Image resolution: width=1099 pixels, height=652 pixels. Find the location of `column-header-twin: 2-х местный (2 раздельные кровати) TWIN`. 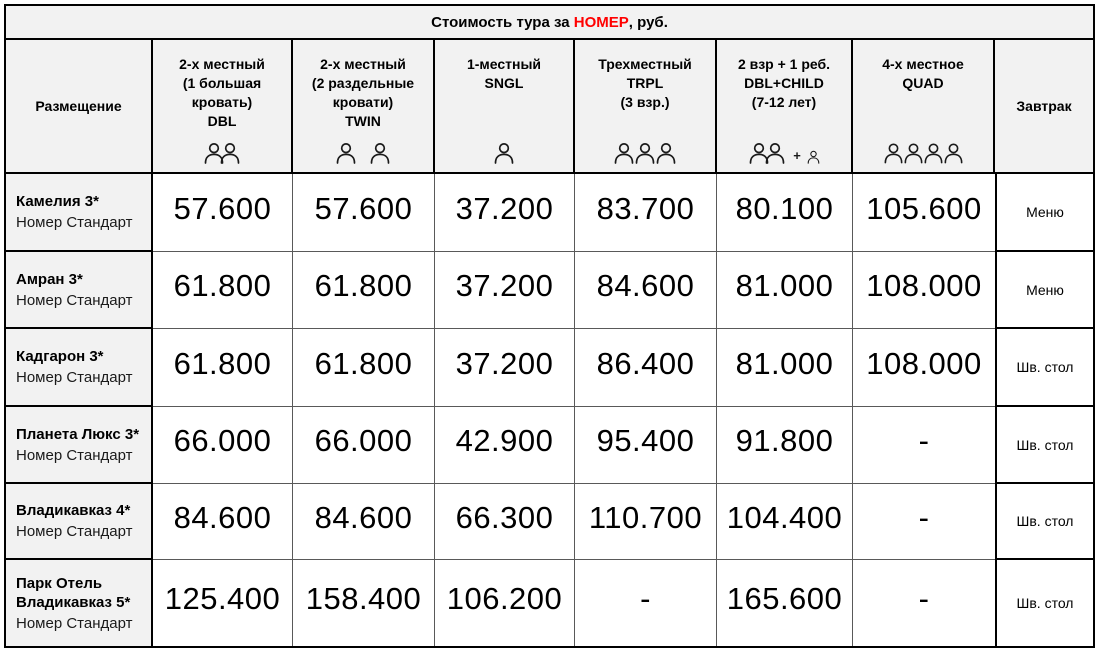

column-header-twin: 2-х местный (2 раздельные кровати) TWIN is located at coordinates (364, 107).